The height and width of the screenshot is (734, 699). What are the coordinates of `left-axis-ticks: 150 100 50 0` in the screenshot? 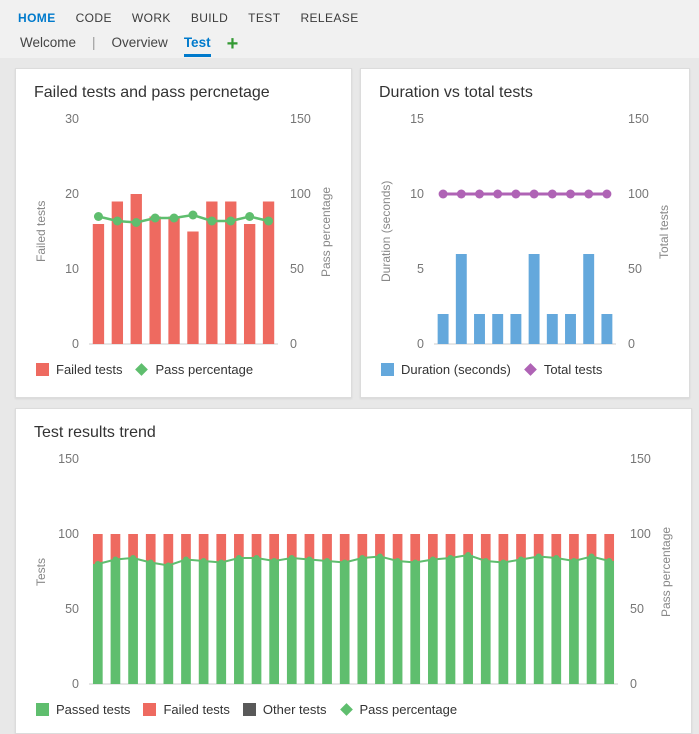 It's located at (68, 571).